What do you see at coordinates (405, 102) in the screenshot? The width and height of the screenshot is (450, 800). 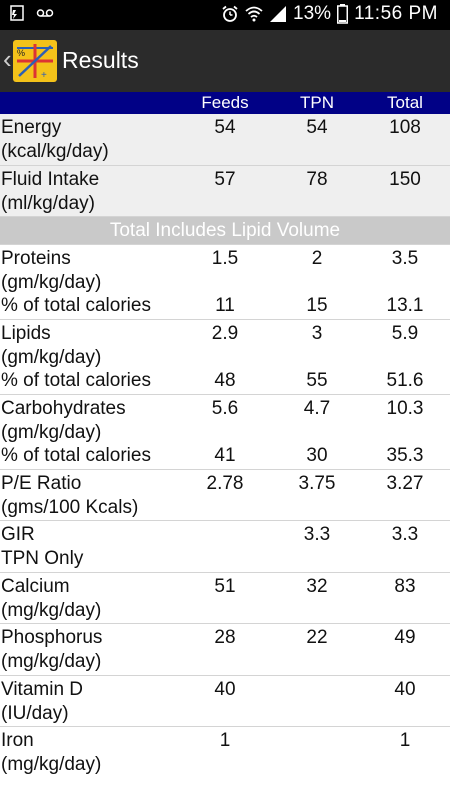 I see `header-total: Total` at bounding box center [405, 102].